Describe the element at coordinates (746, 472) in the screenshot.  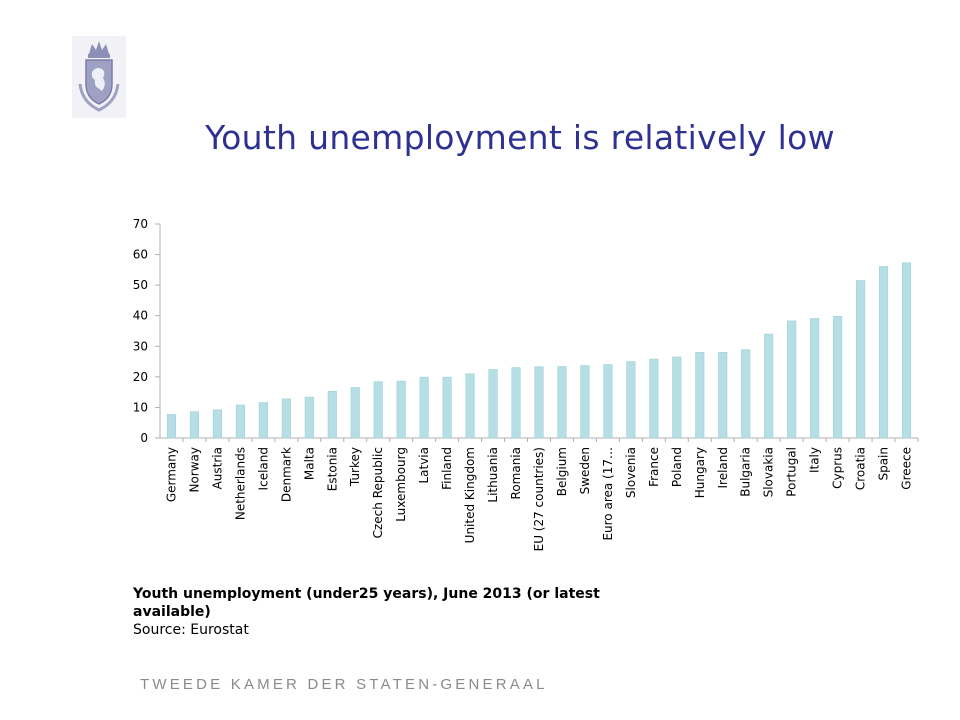
I see `x-tick-label: Bulgaria` at that location.